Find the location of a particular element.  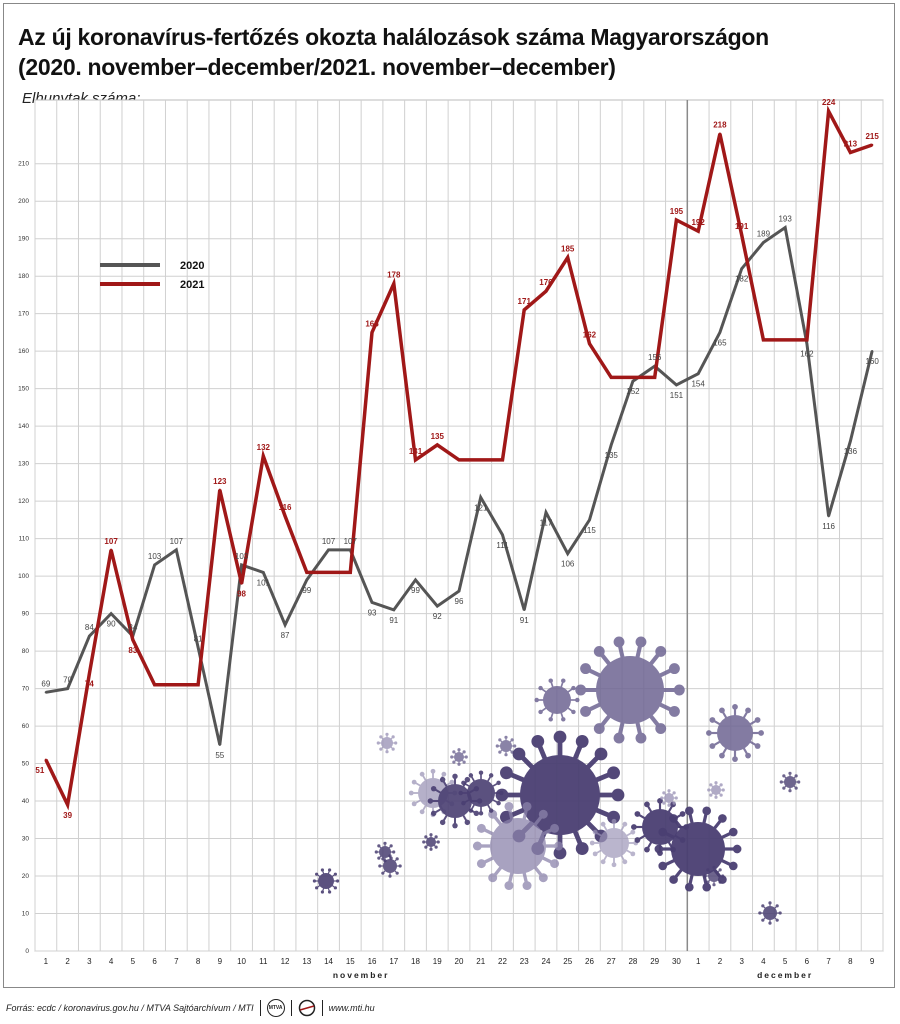

data-label-2021: 74 is located at coordinates (89, 684).